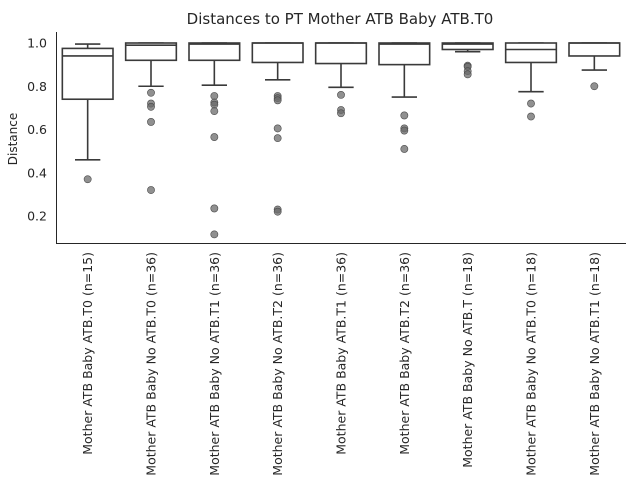  I want to click on x-tick-label: Mother ATB Baby ATB.T0 (n=15), so click(87, 353).